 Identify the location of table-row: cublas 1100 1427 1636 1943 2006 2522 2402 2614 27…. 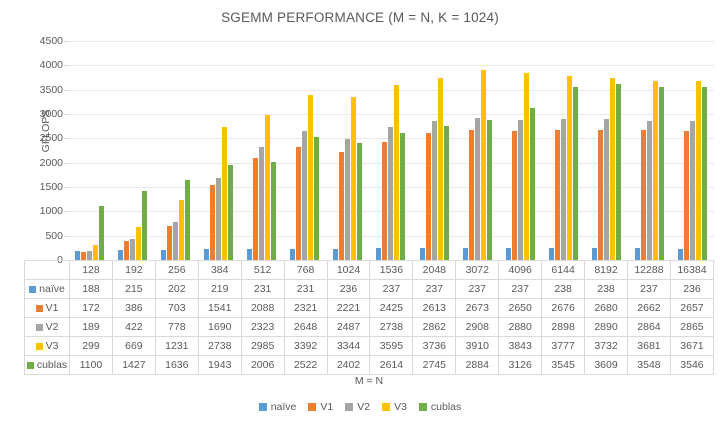
(369, 365).